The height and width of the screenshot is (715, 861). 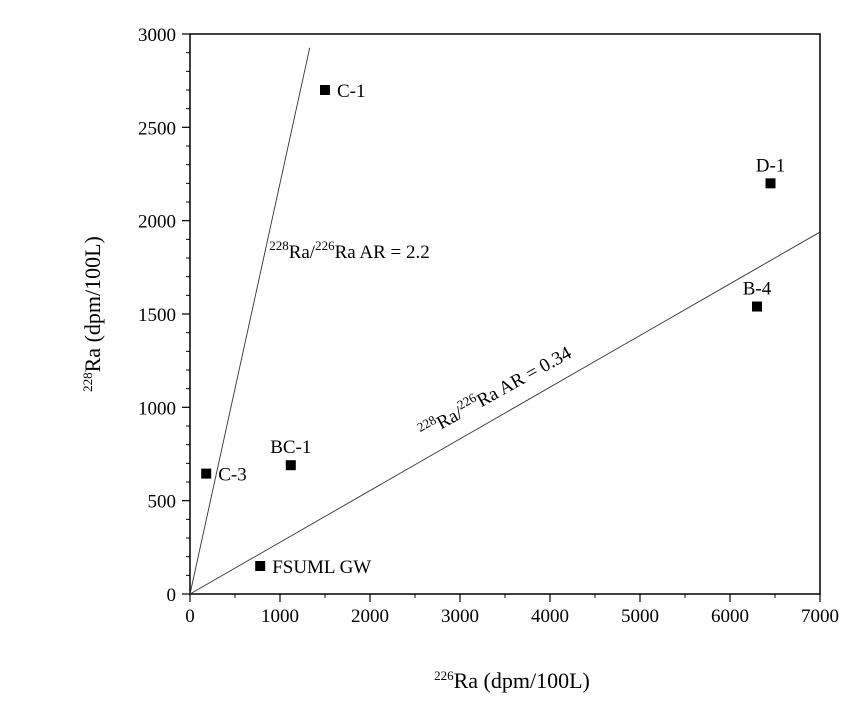 I want to click on y-tick-label: 2000, so click(x=157, y=222).